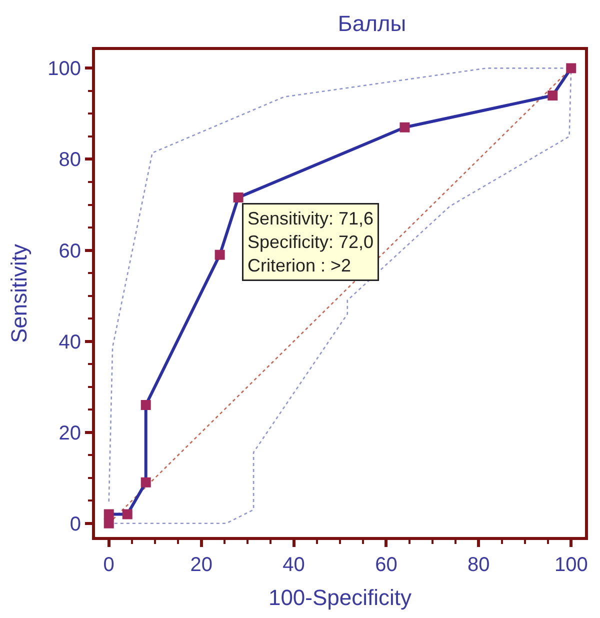  I want to click on x-tick-label: 0, so click(108, 565).